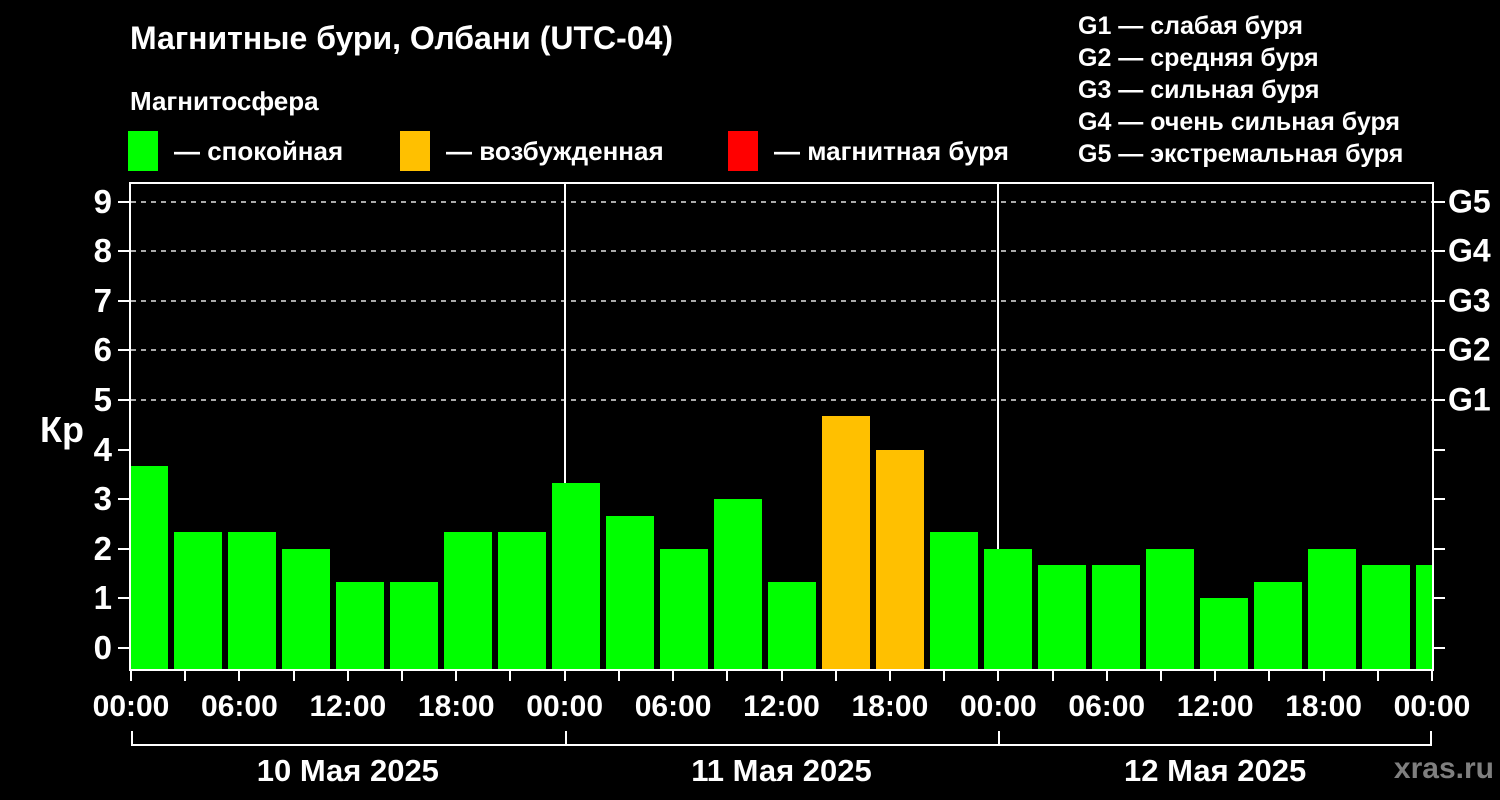 The width and height of the screenshot is (1500, 800). What do you see at coordinates (673, 706) in the screenshot?
I see `x-axis-time-label-5: 06:00` at bounding box center [673, 706].